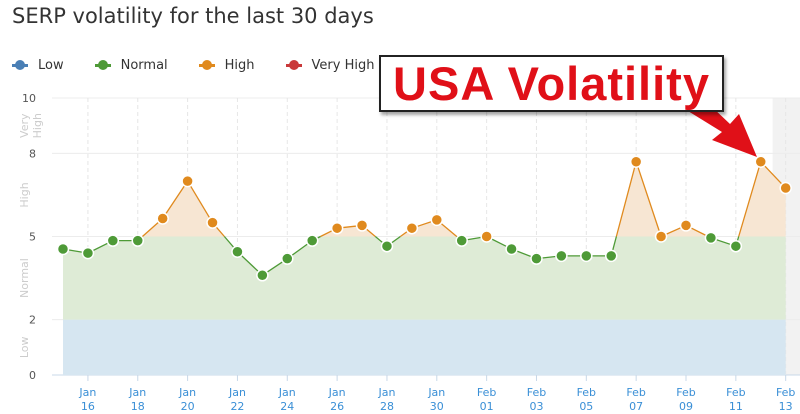 The image size is (800, 414). What do you see at coordinates (188, 406) in the screenshot?
I see `x-tick-label: 20` at bounding box center [188, 406].